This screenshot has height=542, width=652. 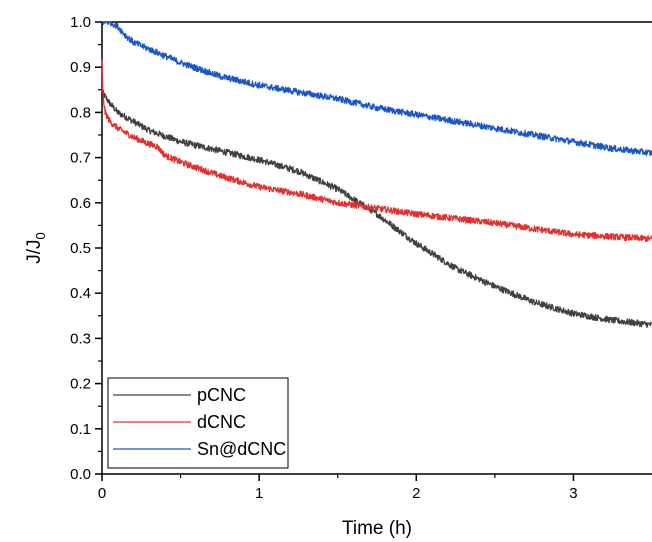 I want to click on y-tick-label: 1.0, so click(x=80, y=22).